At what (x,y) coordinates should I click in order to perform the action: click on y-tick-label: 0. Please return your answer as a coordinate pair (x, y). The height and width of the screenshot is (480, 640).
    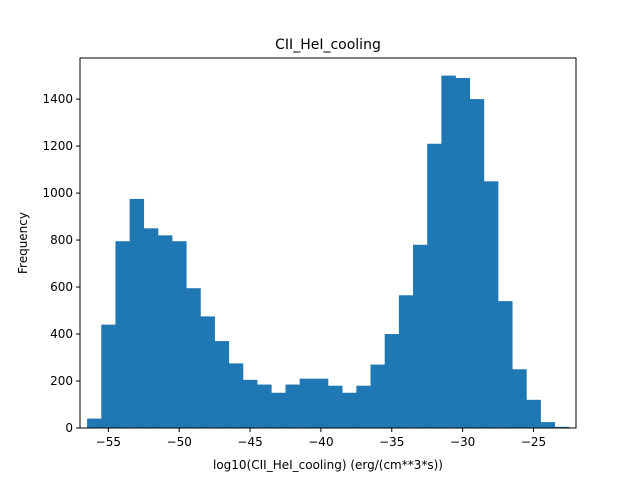
    Looking at the image, I should click on (69, 428).